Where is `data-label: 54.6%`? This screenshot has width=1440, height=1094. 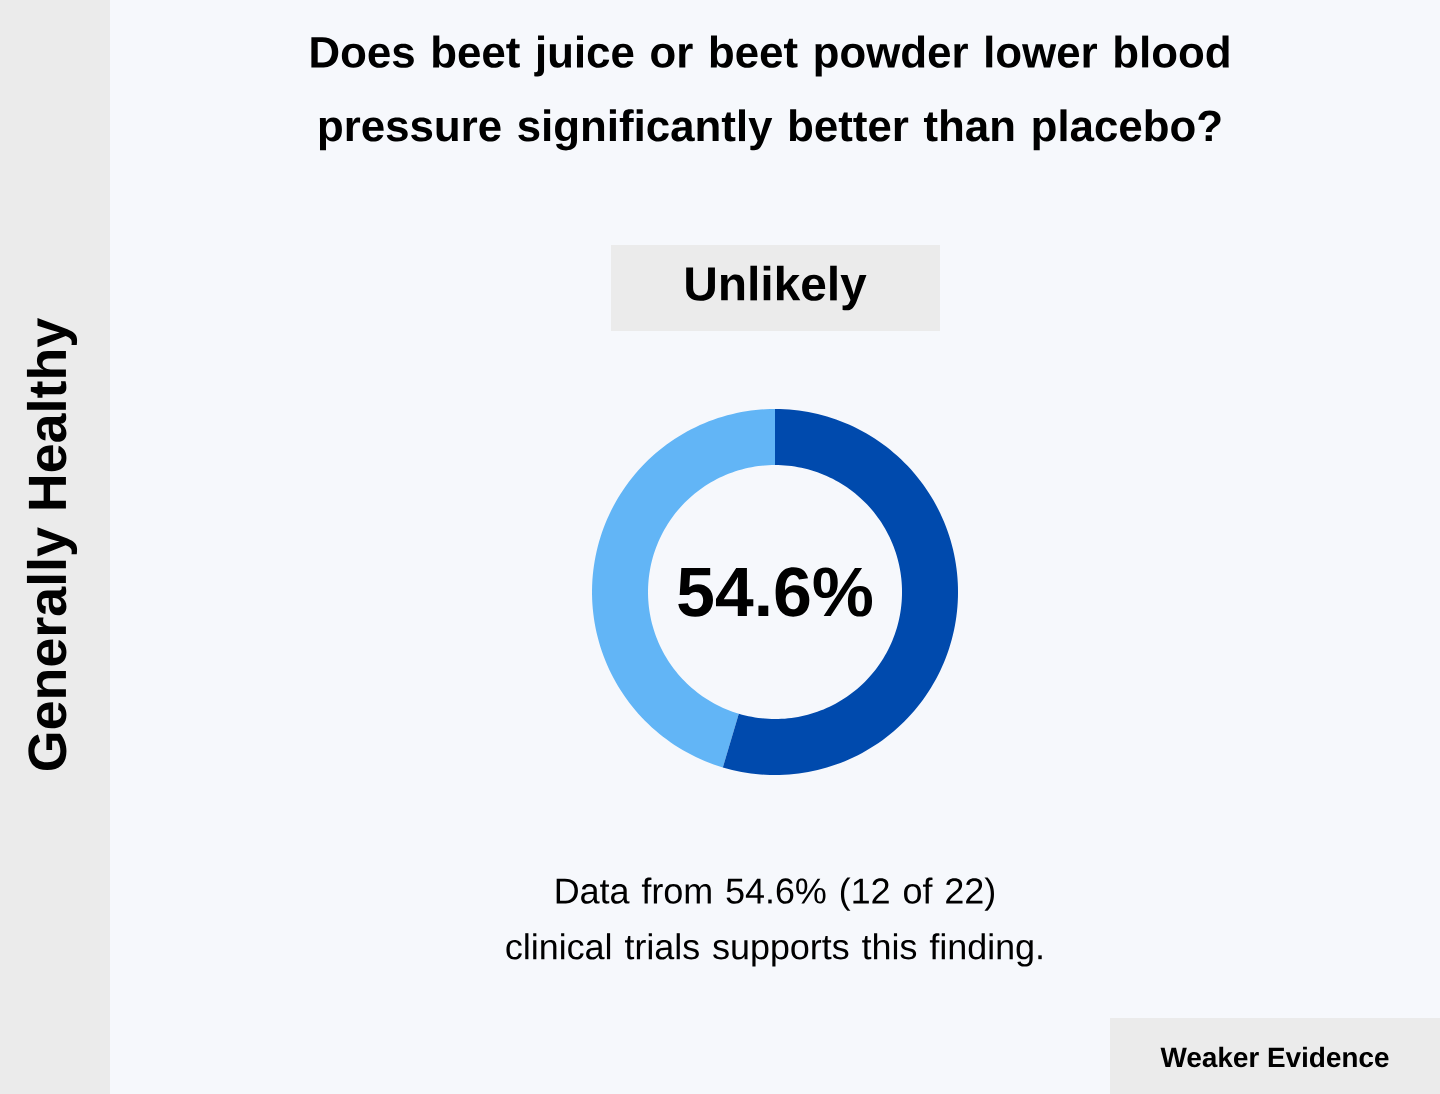
data-label: 54.6% is located at coordinates (775, 592).